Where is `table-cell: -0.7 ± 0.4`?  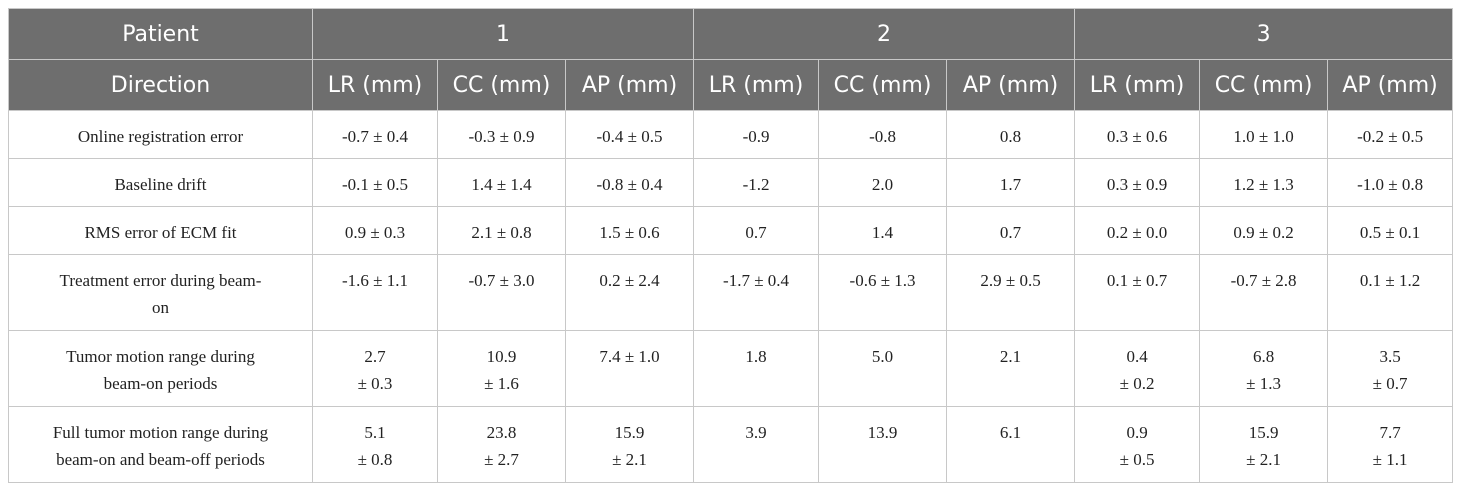
table-cell: -0.7 ± 0.4 is located at coordinates (375, 134).